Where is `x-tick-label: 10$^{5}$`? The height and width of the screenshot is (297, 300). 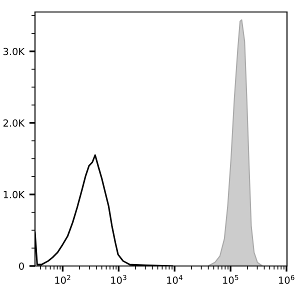
x-tick-label: 10$^{5}$ is located at coordinates (230, 279).